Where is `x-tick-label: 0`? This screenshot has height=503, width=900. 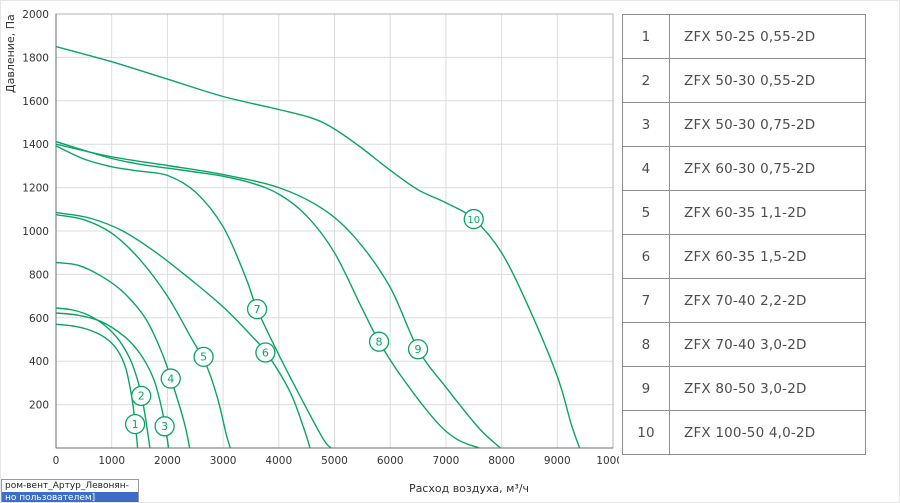 x-tick-label: 0 is located at coordinates (56, 461).